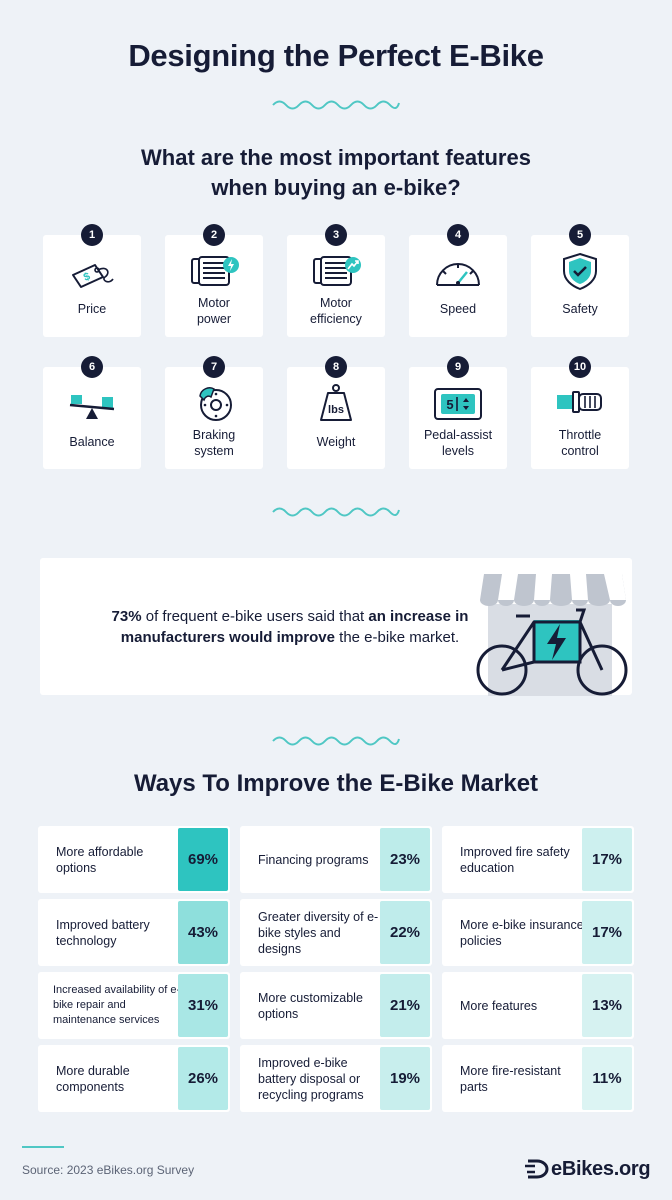 The height and width of the screenshot is (1200, 672). What do you see at coordinates (537, 1169) in the screenshot?
I see `ebikes-logo-icon` at bounding box center [537, 1169].